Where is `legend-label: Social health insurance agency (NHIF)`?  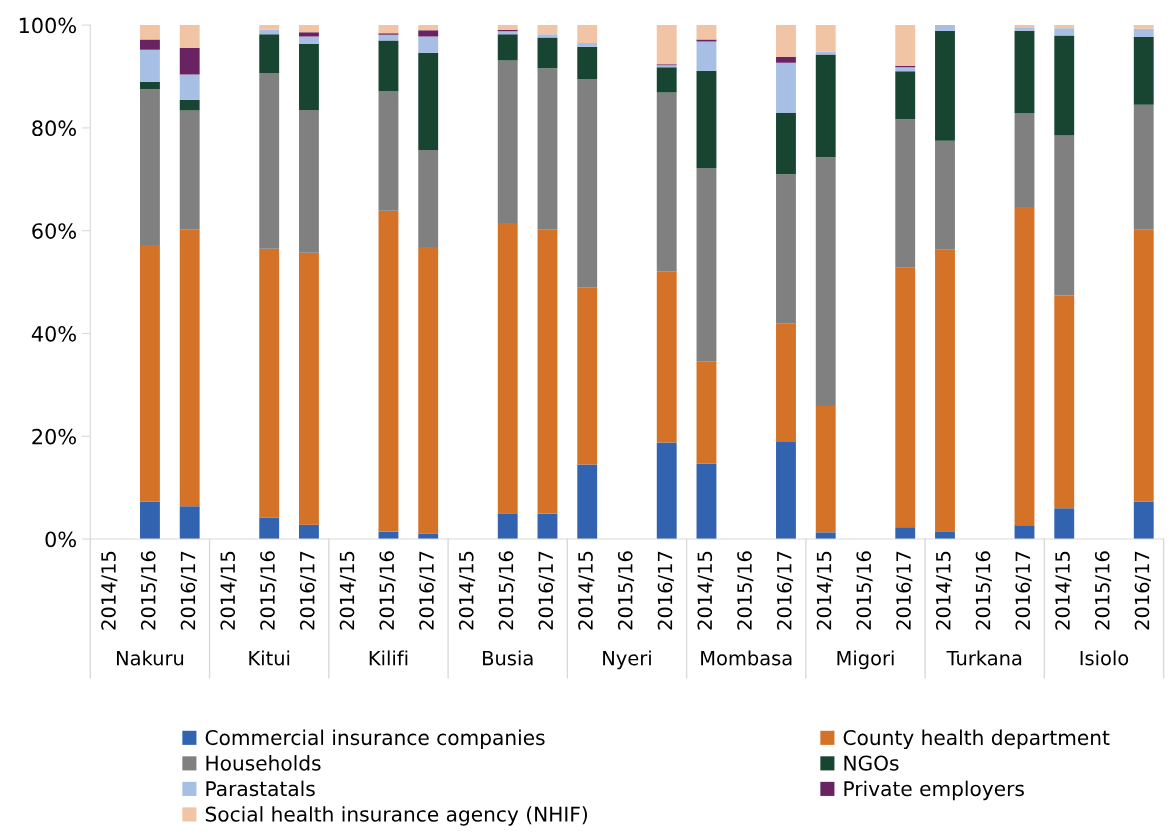 legend-label: Social health insurance agency (NHIF) is located at coordinates (396, 816).